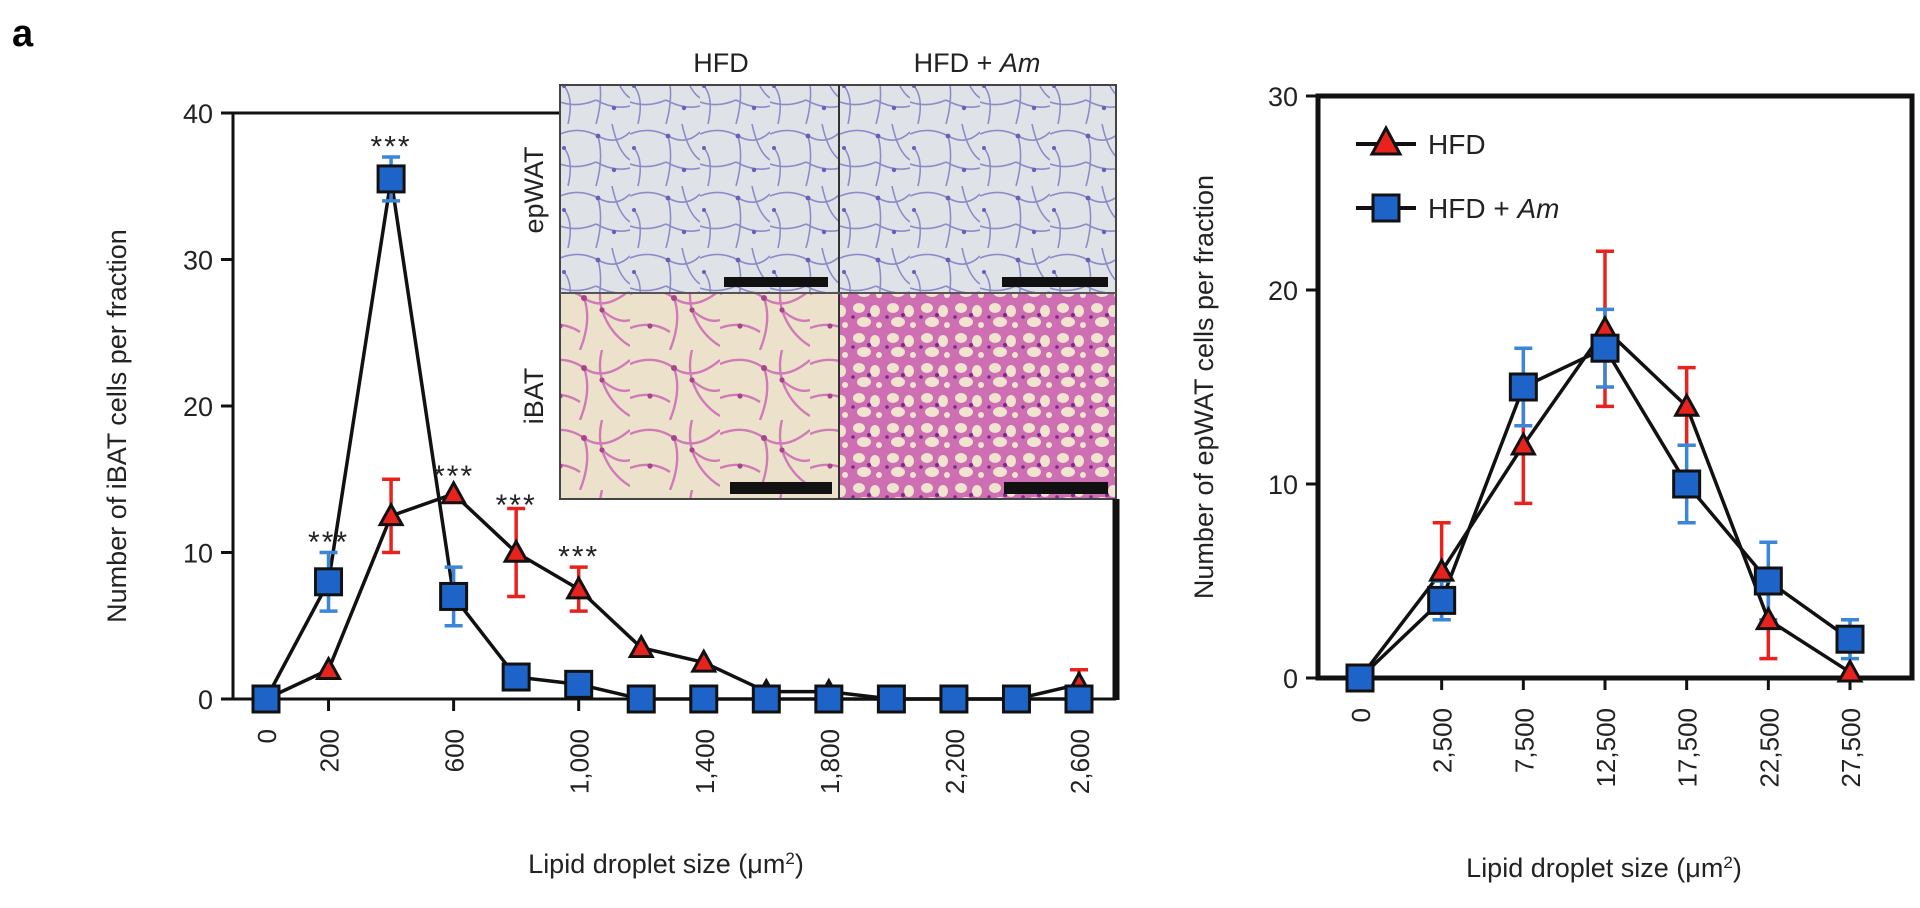  What do you see at coordinates (117, 426) in the screenshot?
I see `ibat-y-axis-label: Number of iBAT cells per fraction` at bounding box center [117, 426].